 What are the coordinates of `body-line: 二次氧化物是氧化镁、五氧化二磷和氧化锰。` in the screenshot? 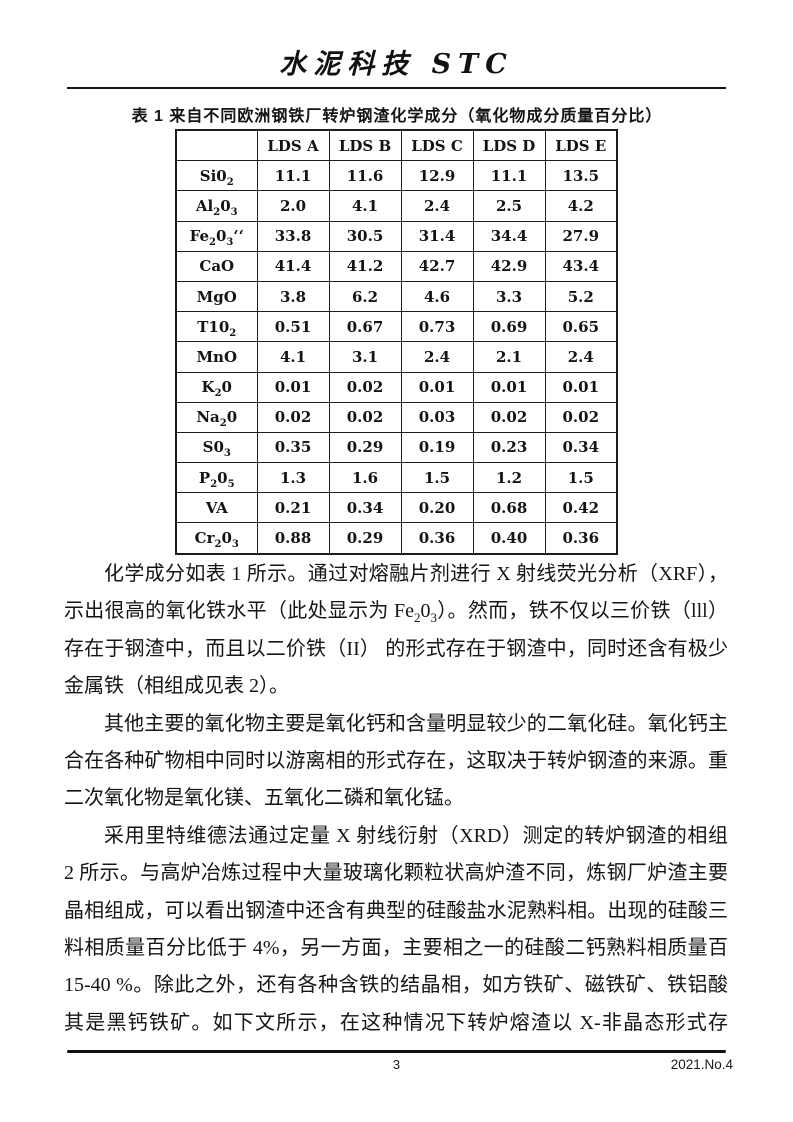 It's located at (264, 798).